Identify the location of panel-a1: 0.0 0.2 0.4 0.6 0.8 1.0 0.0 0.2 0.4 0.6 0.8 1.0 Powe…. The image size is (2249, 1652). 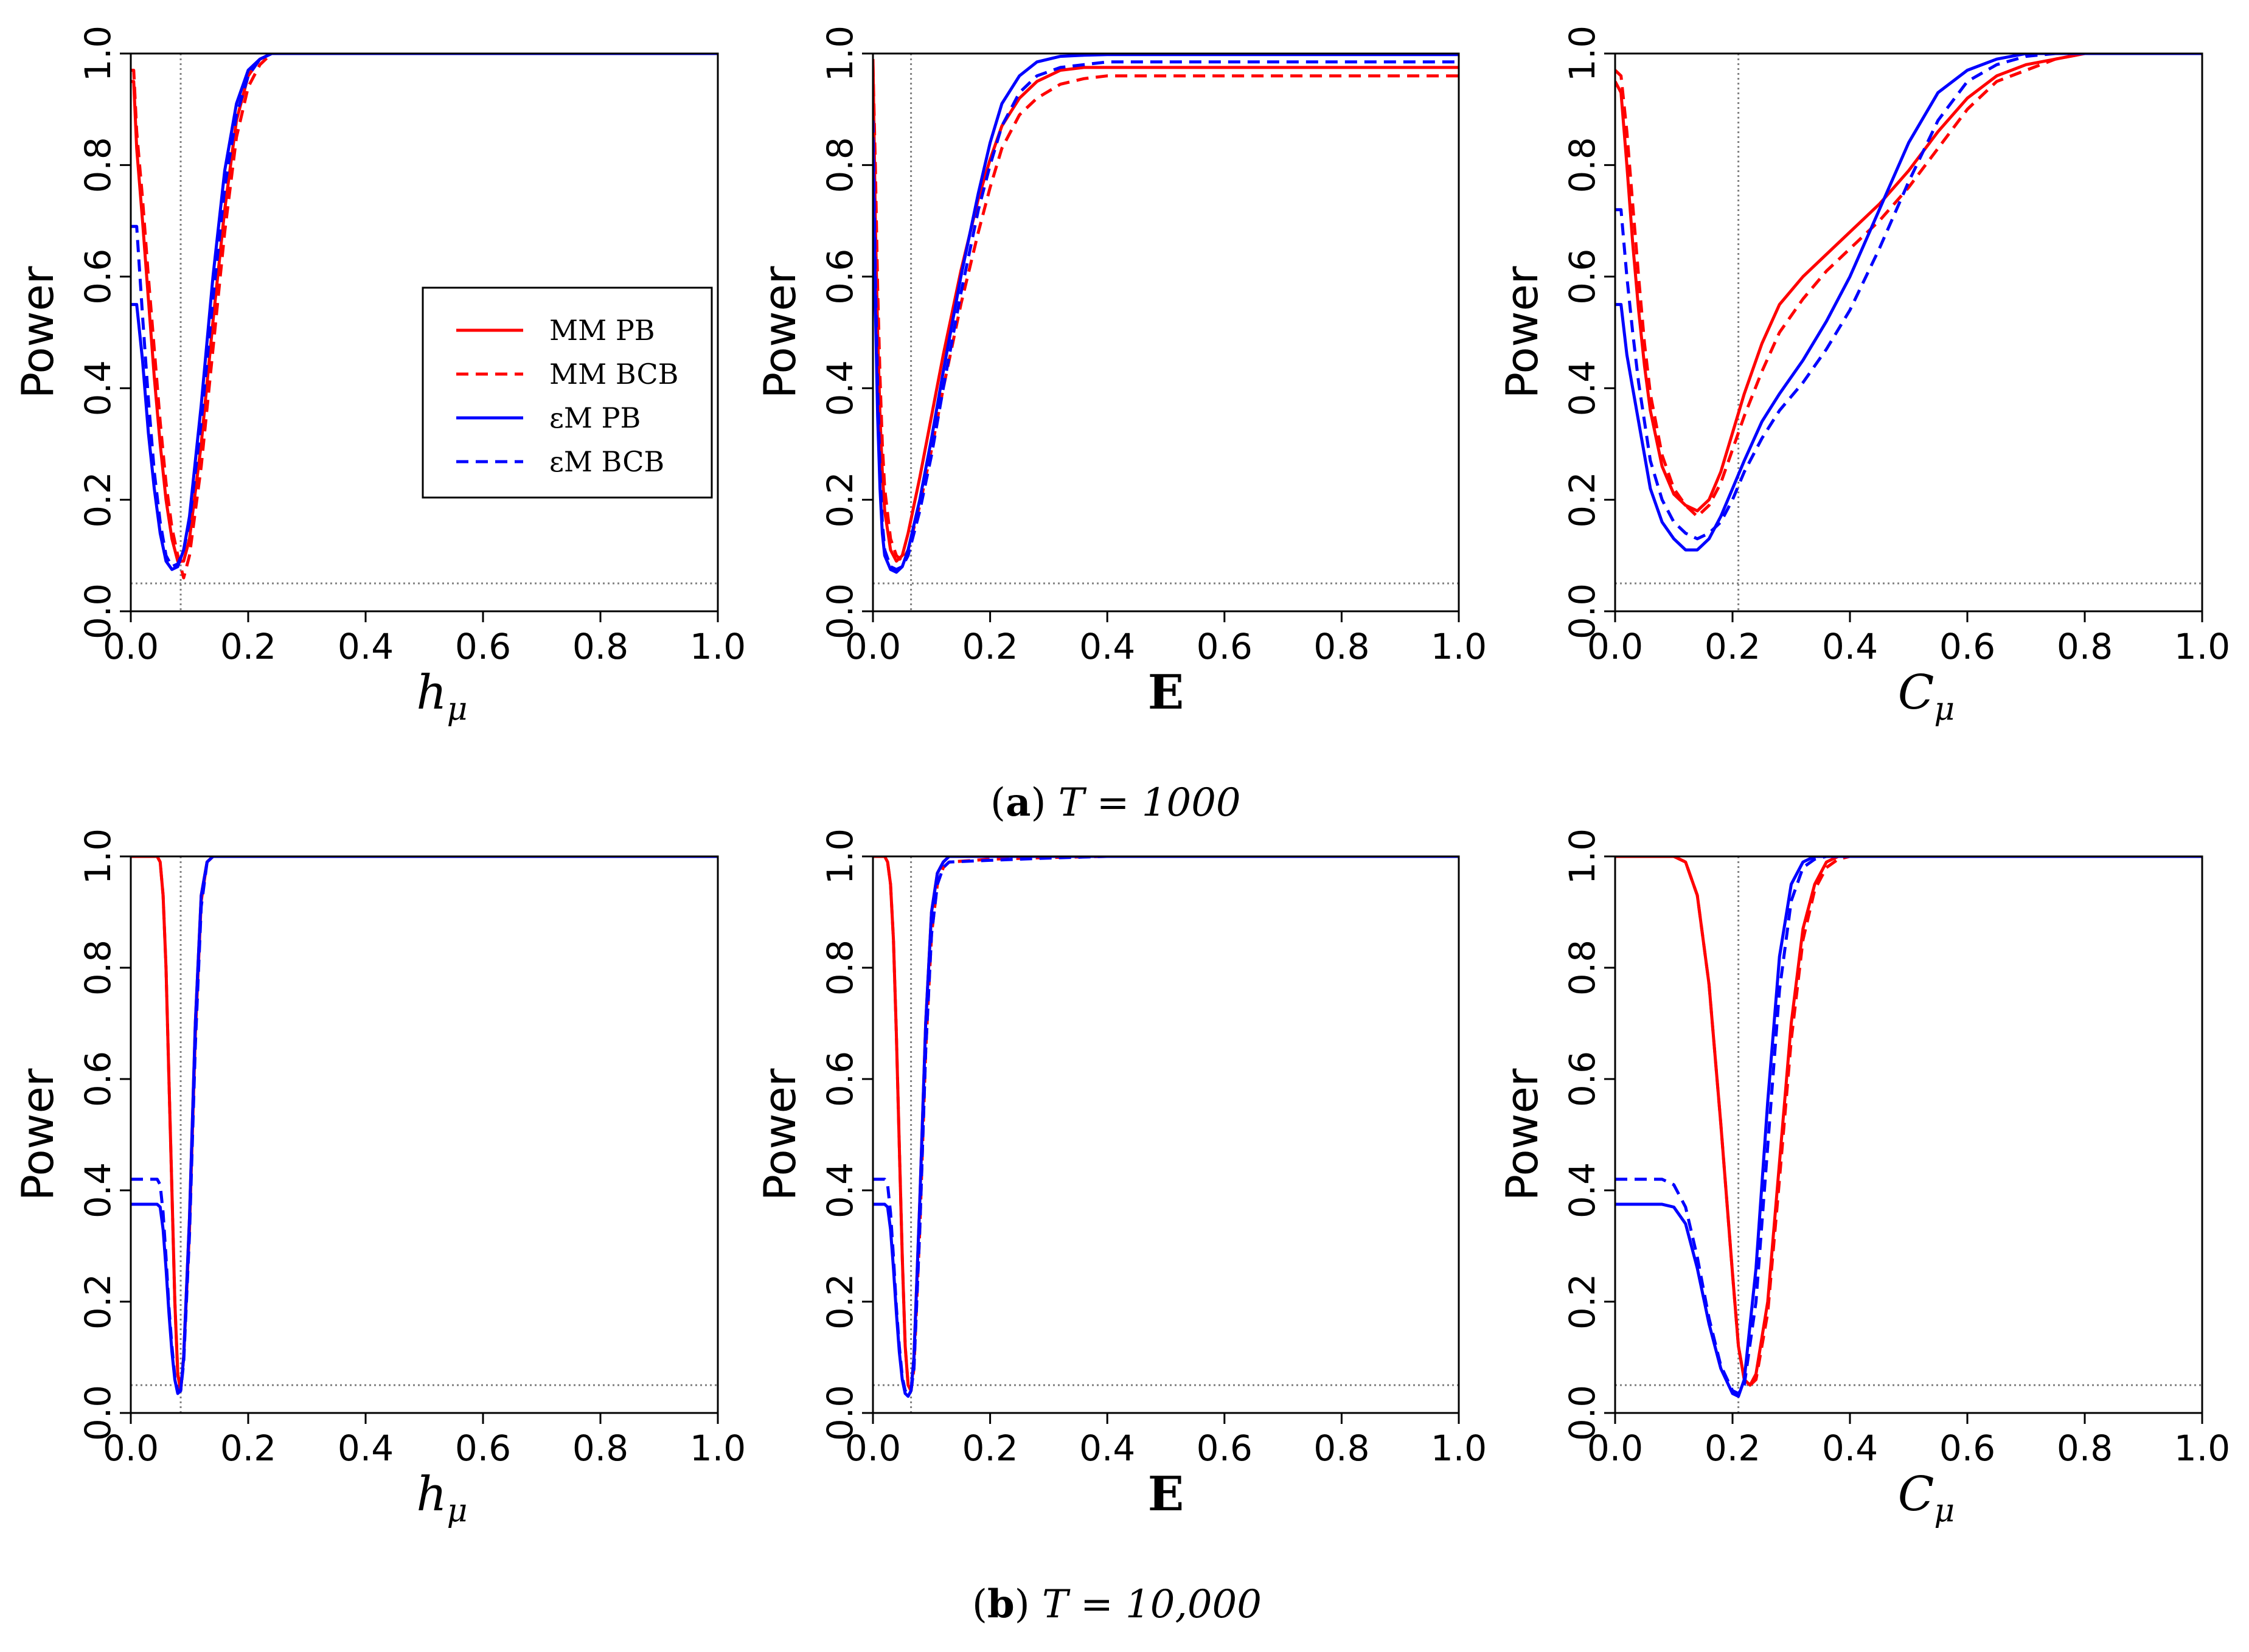
(379, 376).